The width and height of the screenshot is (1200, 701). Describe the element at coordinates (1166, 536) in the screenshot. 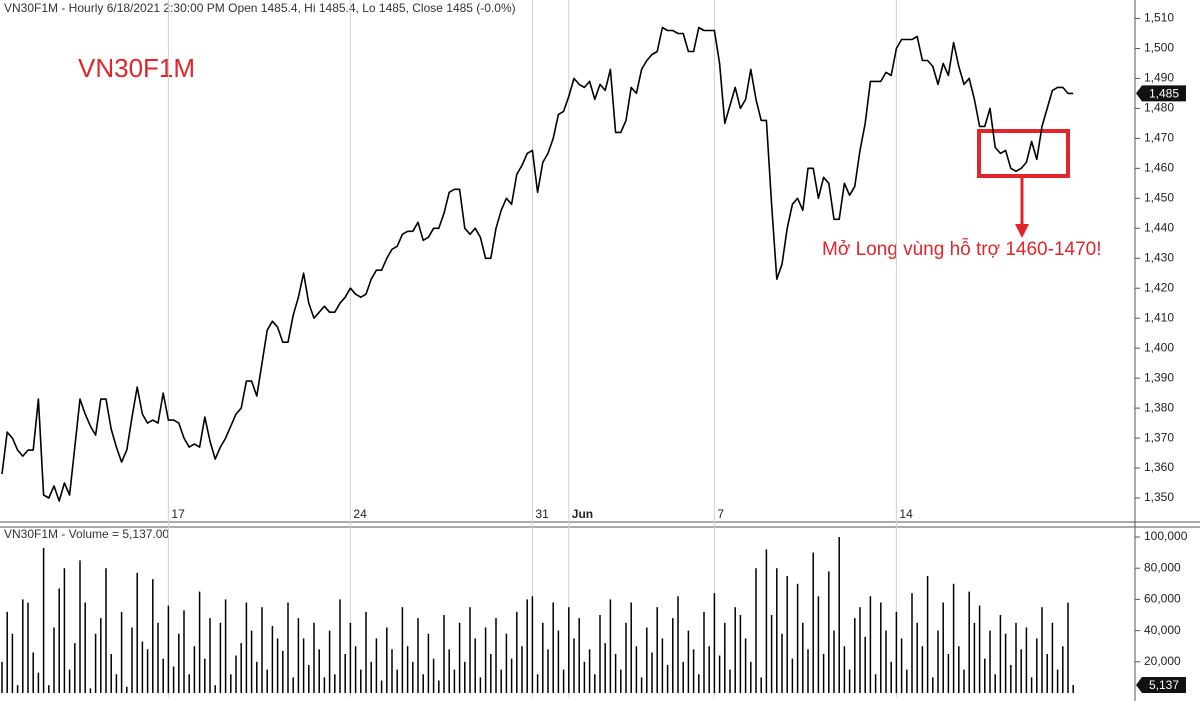

I see `y-tick-label: 100,000` at that location.